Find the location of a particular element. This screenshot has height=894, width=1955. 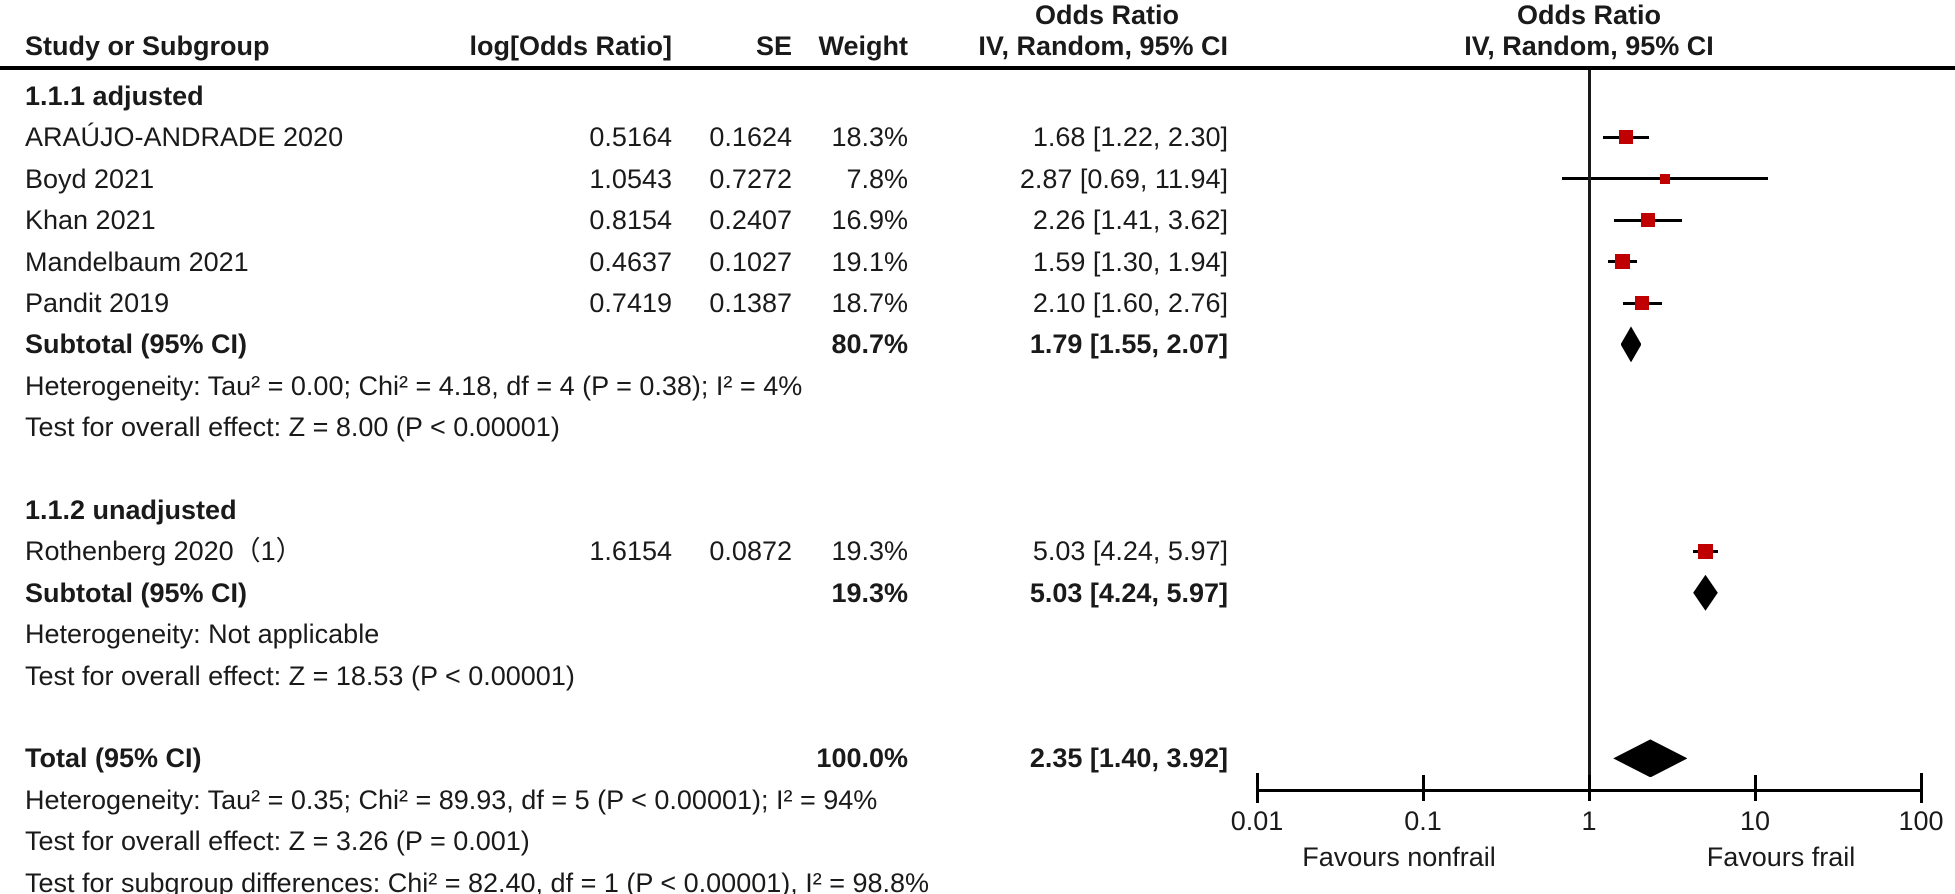

ci-text-value: 2.26 [1.41, 3.62] is located at coordinates (1130, 220).